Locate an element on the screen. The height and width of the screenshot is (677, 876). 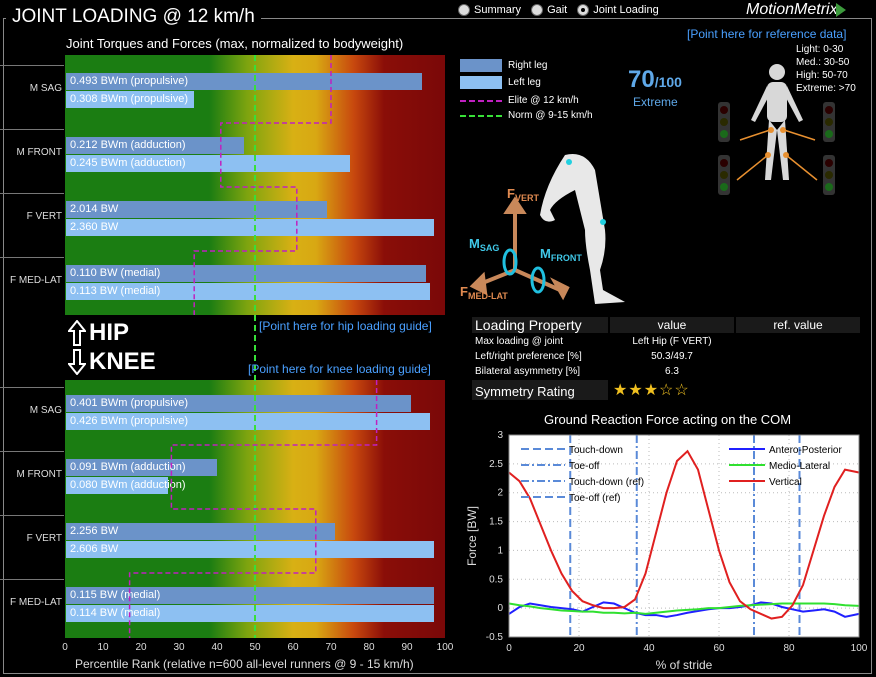
knee-heading: KNEE is located at coordinates (112, 362).